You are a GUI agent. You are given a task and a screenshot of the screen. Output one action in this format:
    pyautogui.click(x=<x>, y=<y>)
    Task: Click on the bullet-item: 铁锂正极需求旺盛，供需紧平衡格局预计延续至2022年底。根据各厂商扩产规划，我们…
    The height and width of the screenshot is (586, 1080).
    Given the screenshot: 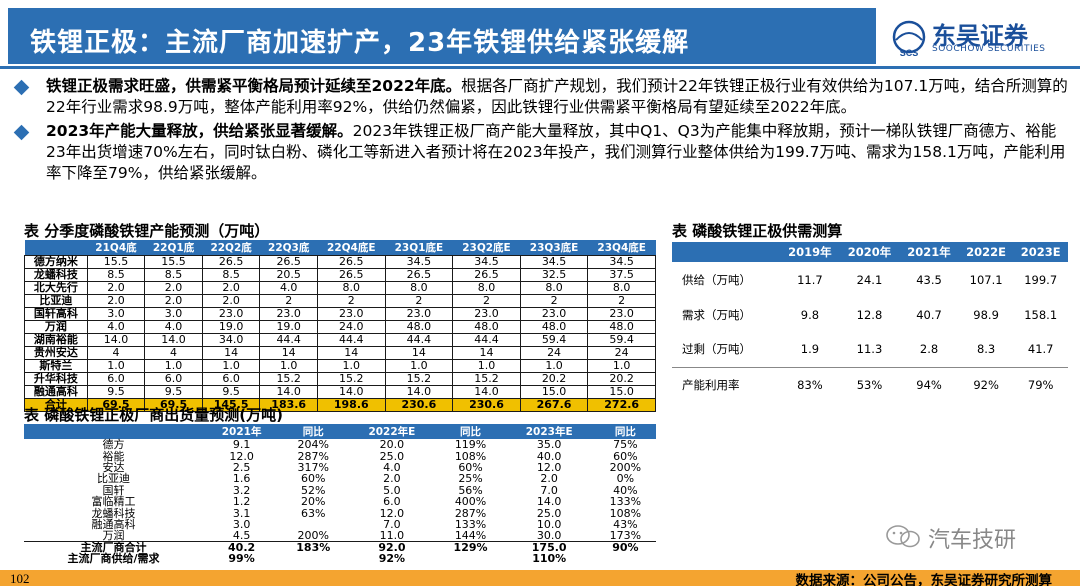 What is the action you would take?
    pyautogui.click(x=541, y=97)
    